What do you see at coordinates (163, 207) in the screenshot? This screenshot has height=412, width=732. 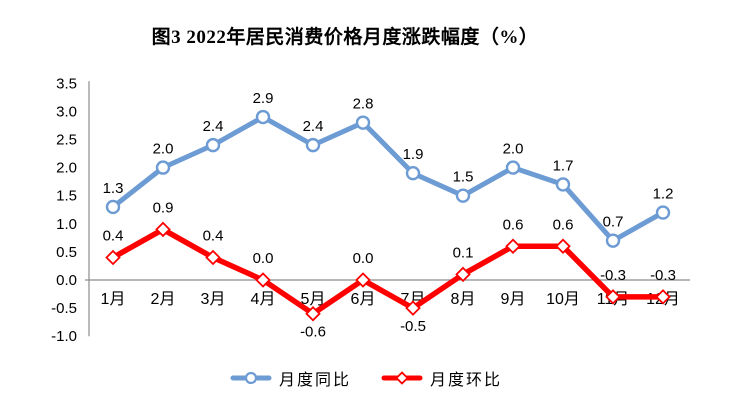 I see `mom-data-label: 0.9` at bounding box center [163, 207].